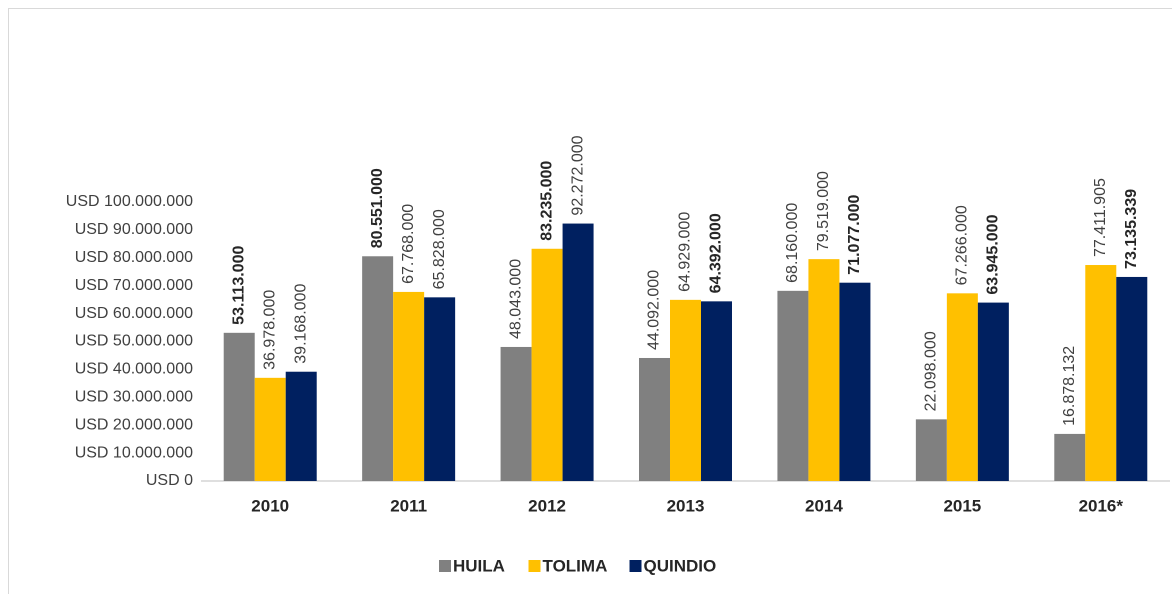 The image size is (1172, 594). What do you see at coordinates (1100, 217) in the screenshot?
I see `data-label: 77.411.905` at bounding box center [1100, 217].